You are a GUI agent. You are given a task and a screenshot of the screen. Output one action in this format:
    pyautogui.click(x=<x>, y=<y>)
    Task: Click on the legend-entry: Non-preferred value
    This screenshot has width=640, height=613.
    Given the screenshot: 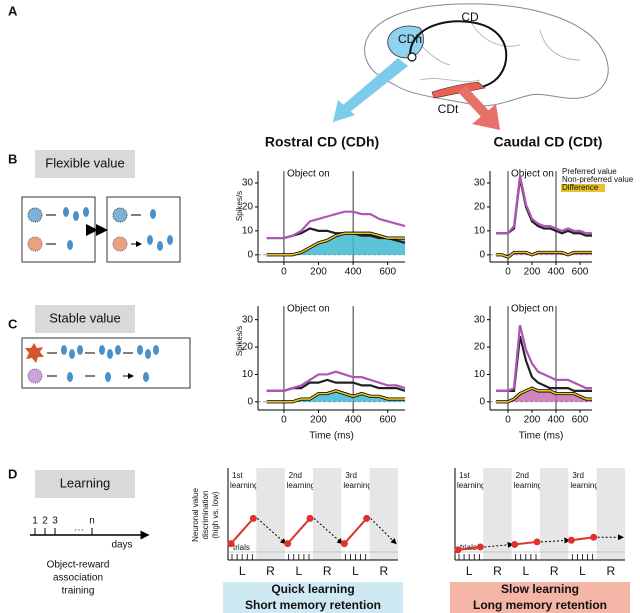 What is the action you would take?
    pyautogui.click(x=598, y=179)
    